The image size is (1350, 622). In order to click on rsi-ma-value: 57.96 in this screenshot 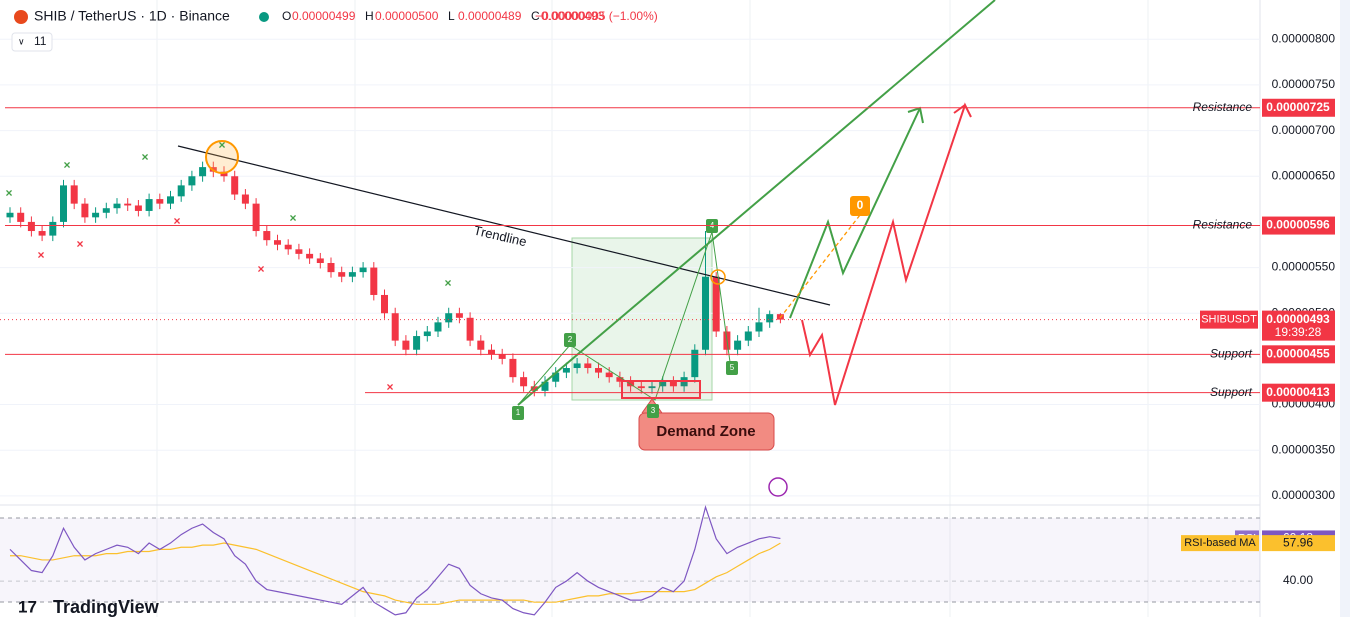, I will do `click(1298, 542)`.